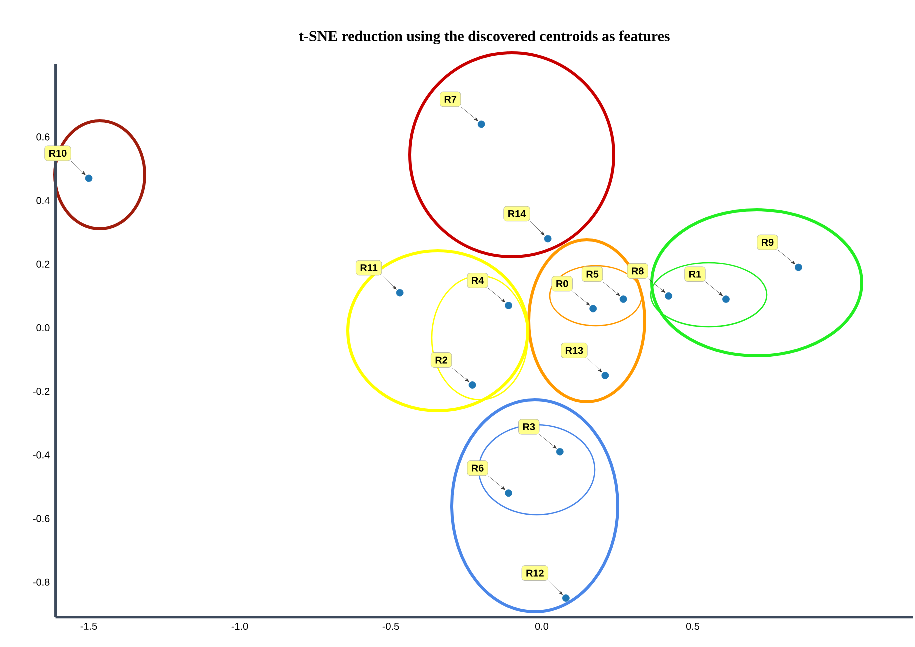 The height and width of the screenshot is (647, 915). Describe the element at coordinates (450, 99) in the screenshot. I see `annotation: R7` at that location.